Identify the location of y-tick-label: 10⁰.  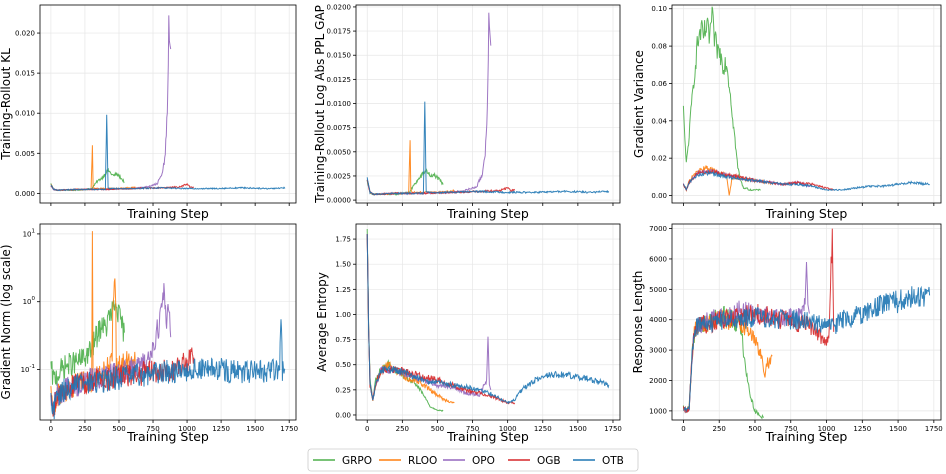
(29, 301).